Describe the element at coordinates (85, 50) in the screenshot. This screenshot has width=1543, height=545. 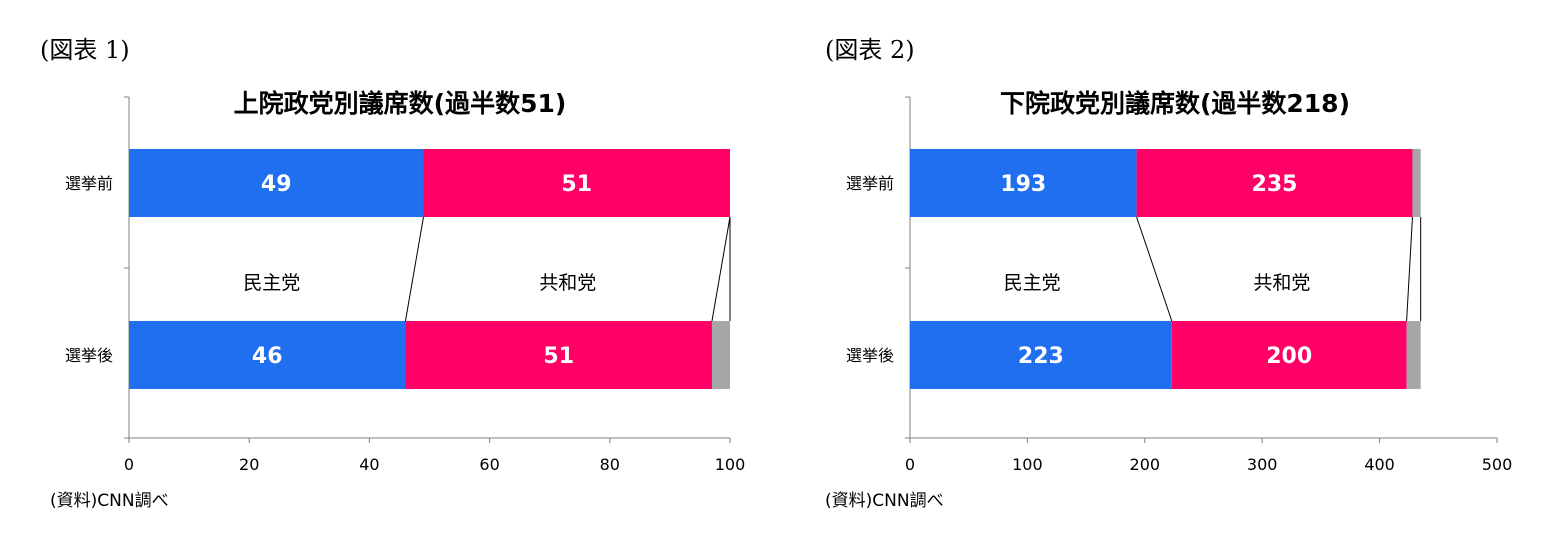
I see `figure-label: (図表 1)` at that location.